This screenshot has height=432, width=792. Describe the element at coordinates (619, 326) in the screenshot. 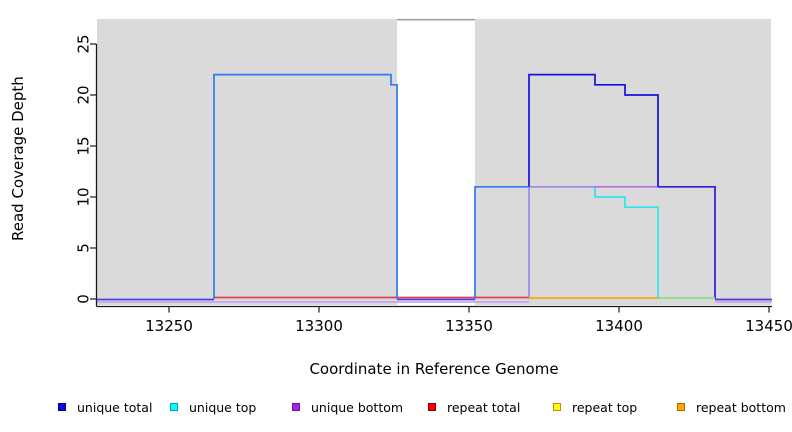

I see `x-tick-label: 13400` at that location.